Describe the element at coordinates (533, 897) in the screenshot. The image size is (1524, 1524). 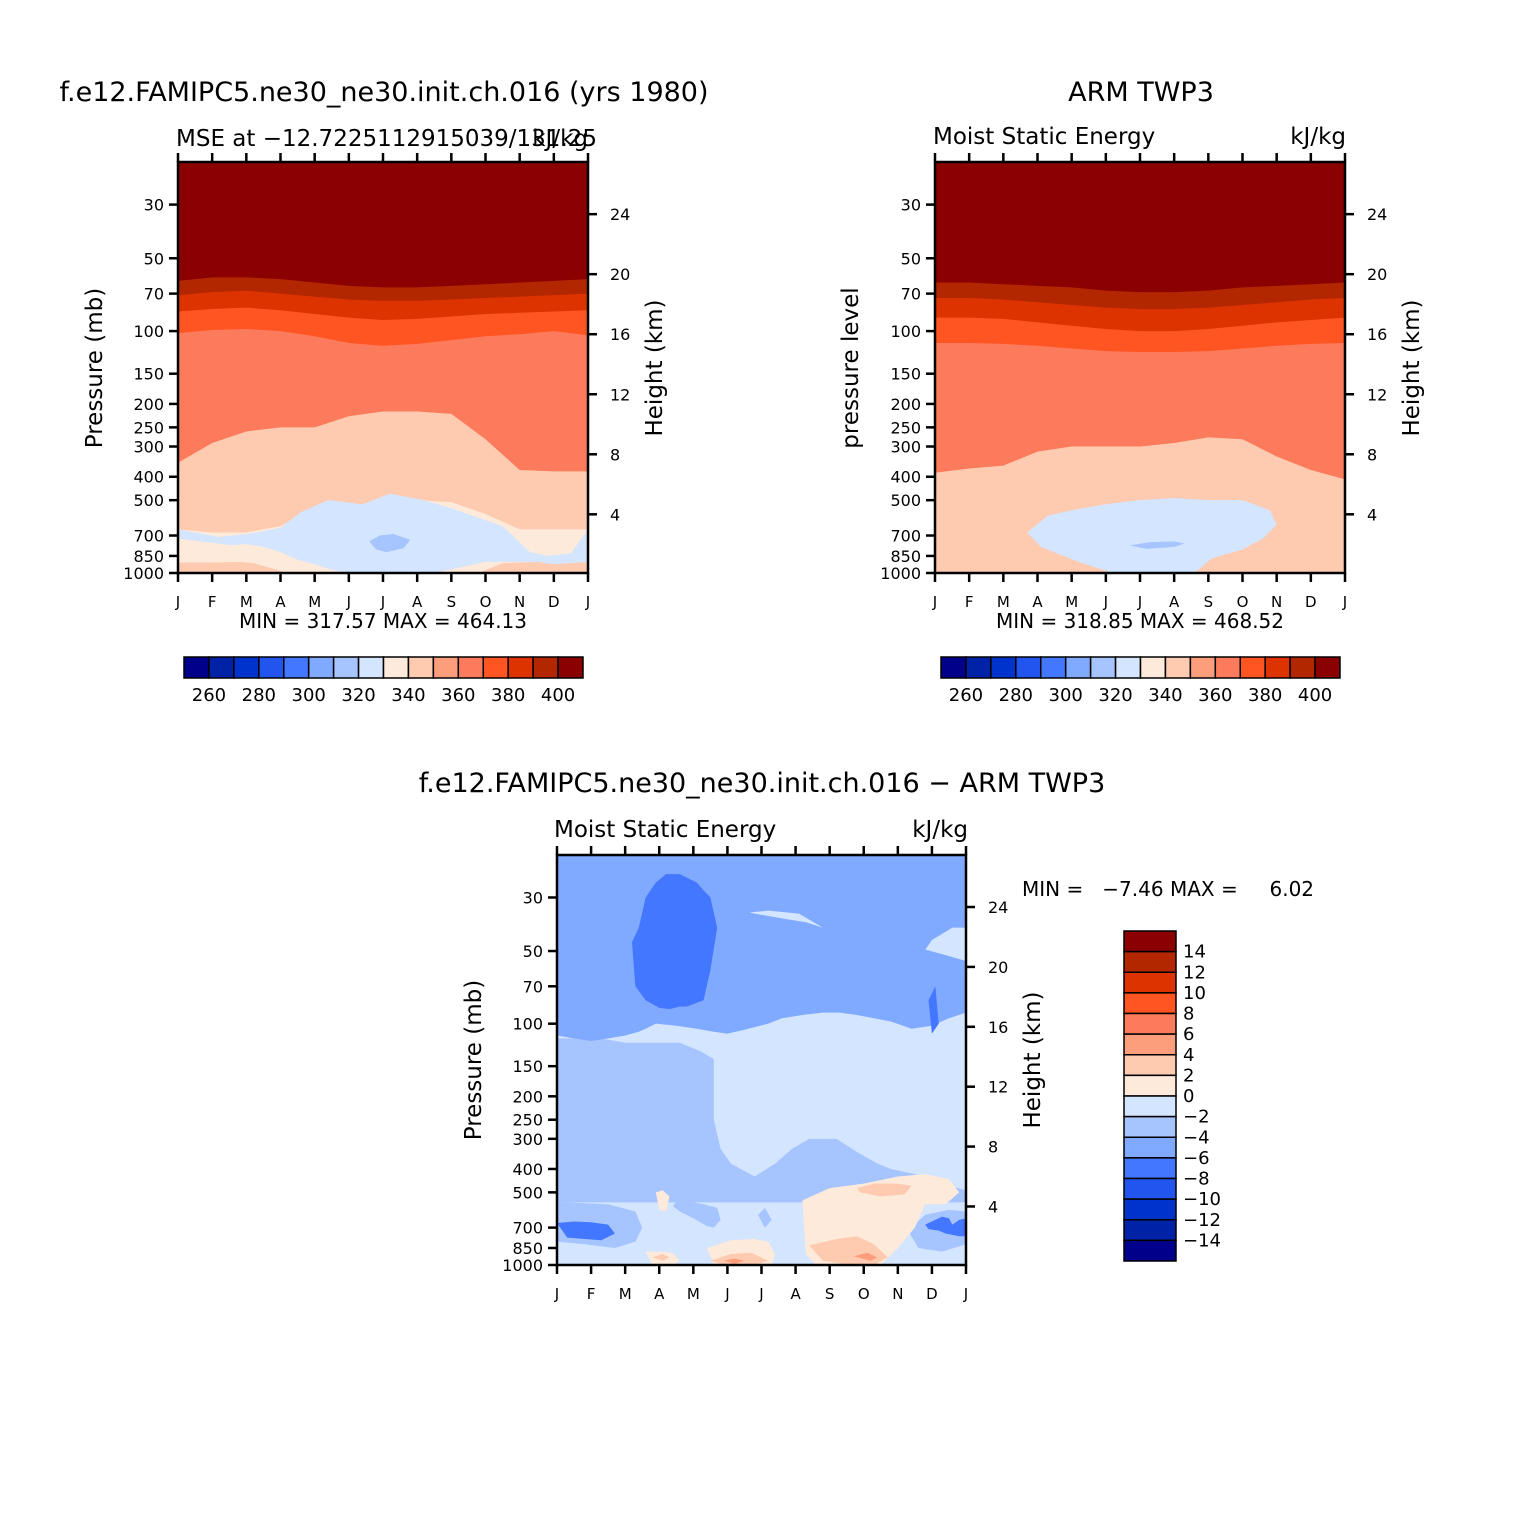
I see `y-tick-label: 30` at that location.